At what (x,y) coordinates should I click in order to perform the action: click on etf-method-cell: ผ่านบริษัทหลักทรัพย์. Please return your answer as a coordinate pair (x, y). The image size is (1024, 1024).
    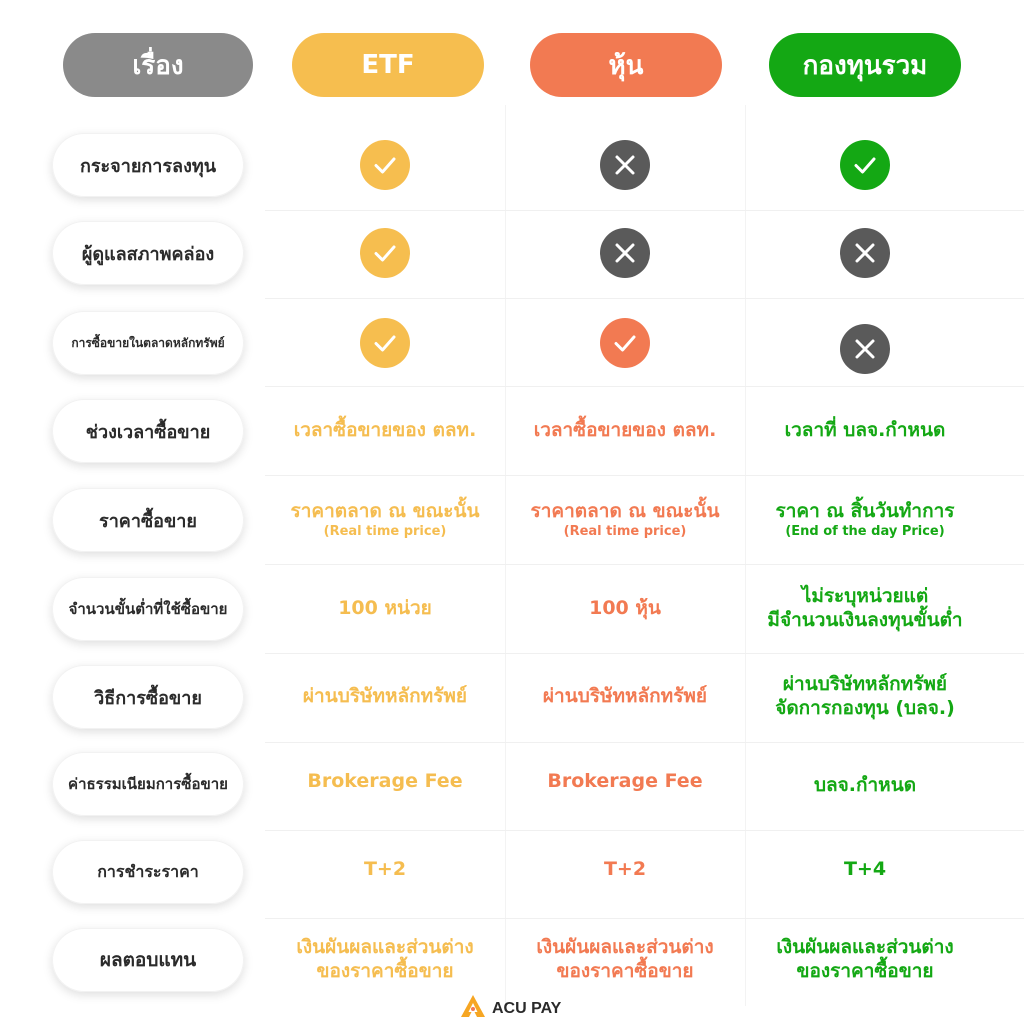
    Looking at the image, I should click on (385, 697).